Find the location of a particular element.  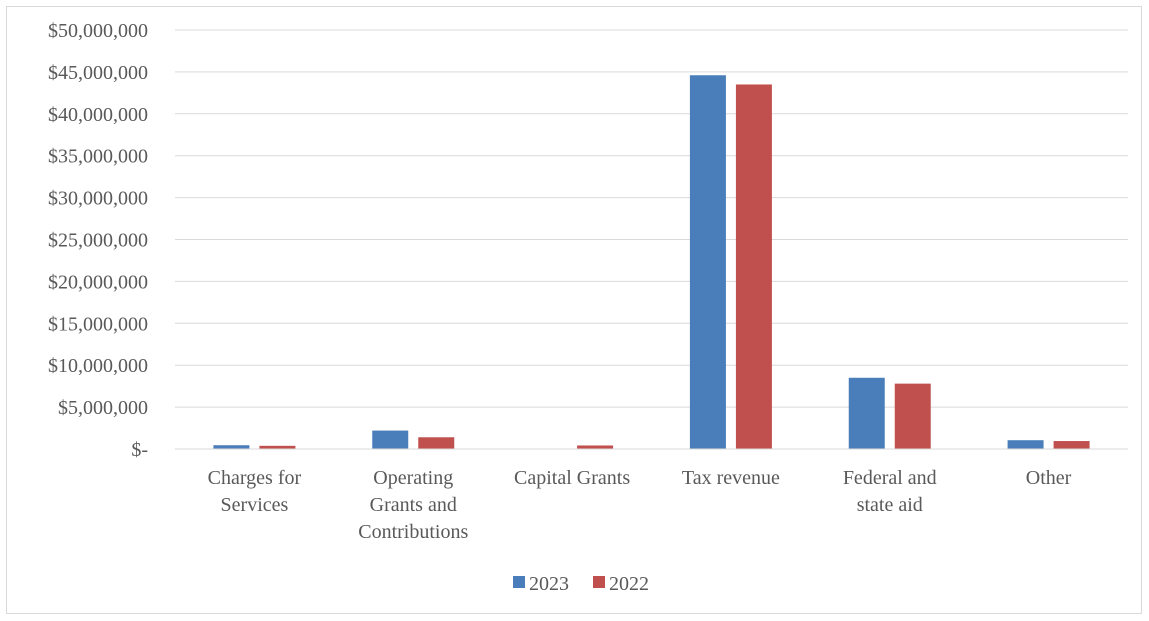

y-tick-label: $15,000,000 is located at coordinates (98, 324).